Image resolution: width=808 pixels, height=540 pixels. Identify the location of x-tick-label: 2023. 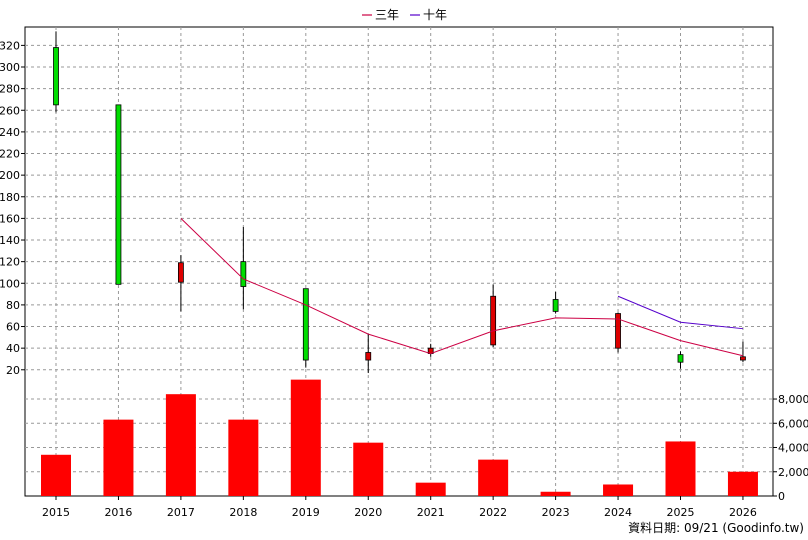
(556, 512).